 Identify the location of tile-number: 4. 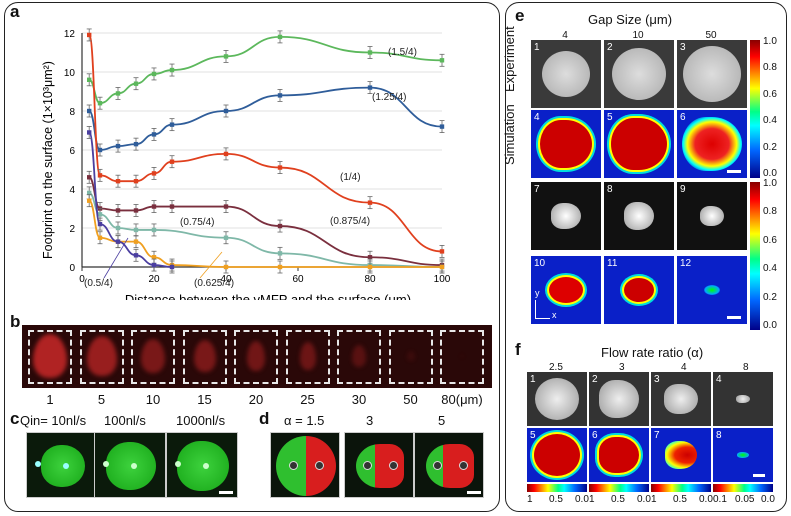
(537, 117).